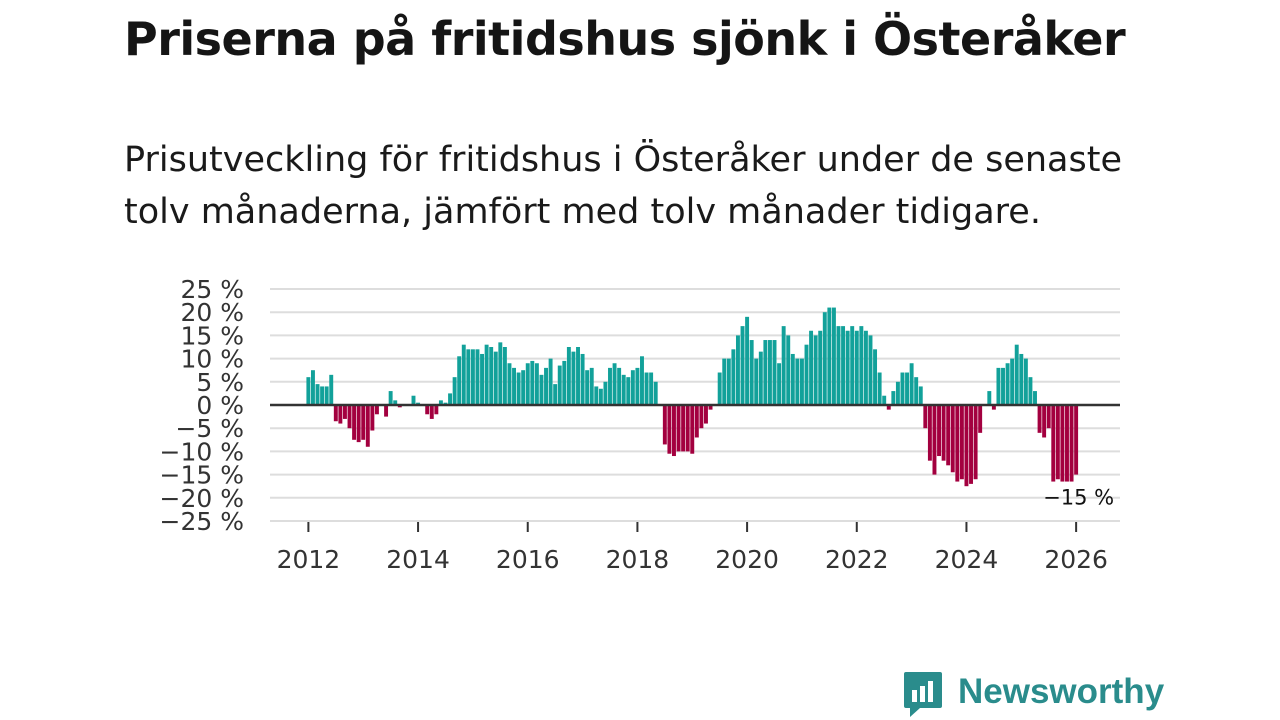  What do you see at coordinates (209, 428) in the screenshot?
I see `y-tick-label: −5 %` at bounding box center [209, 428].